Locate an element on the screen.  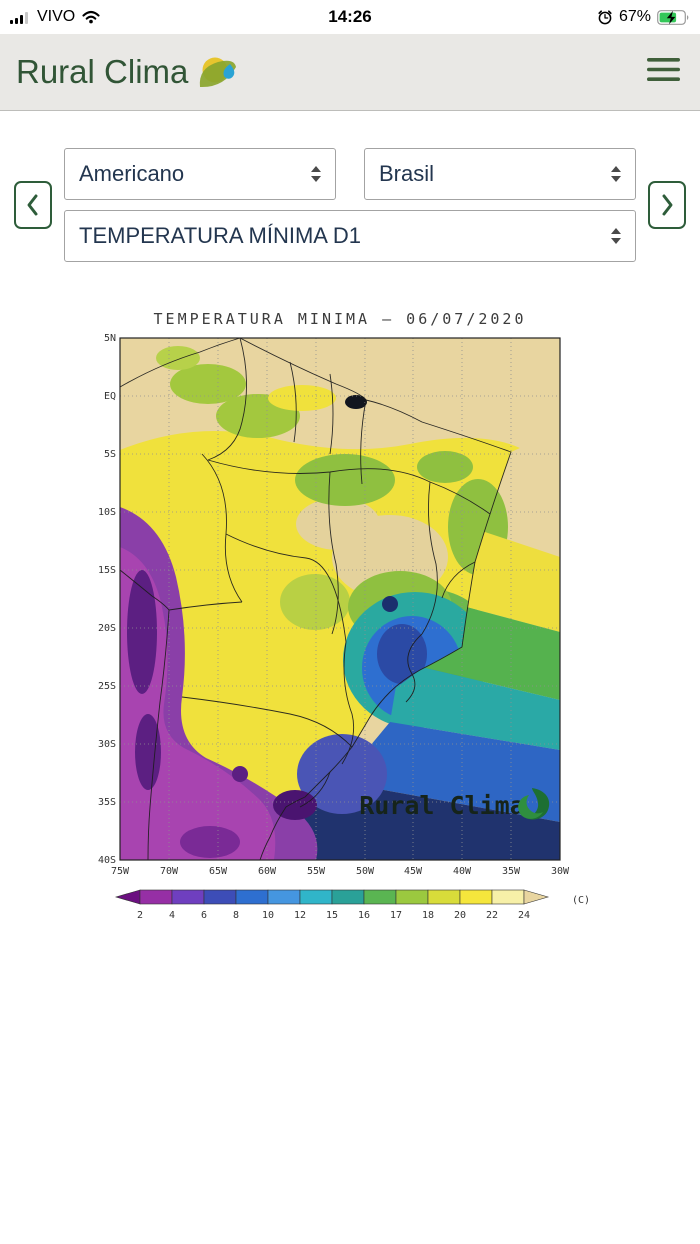
status-bar: VIVO 14:26 67% is located at coordinates (350, 17).